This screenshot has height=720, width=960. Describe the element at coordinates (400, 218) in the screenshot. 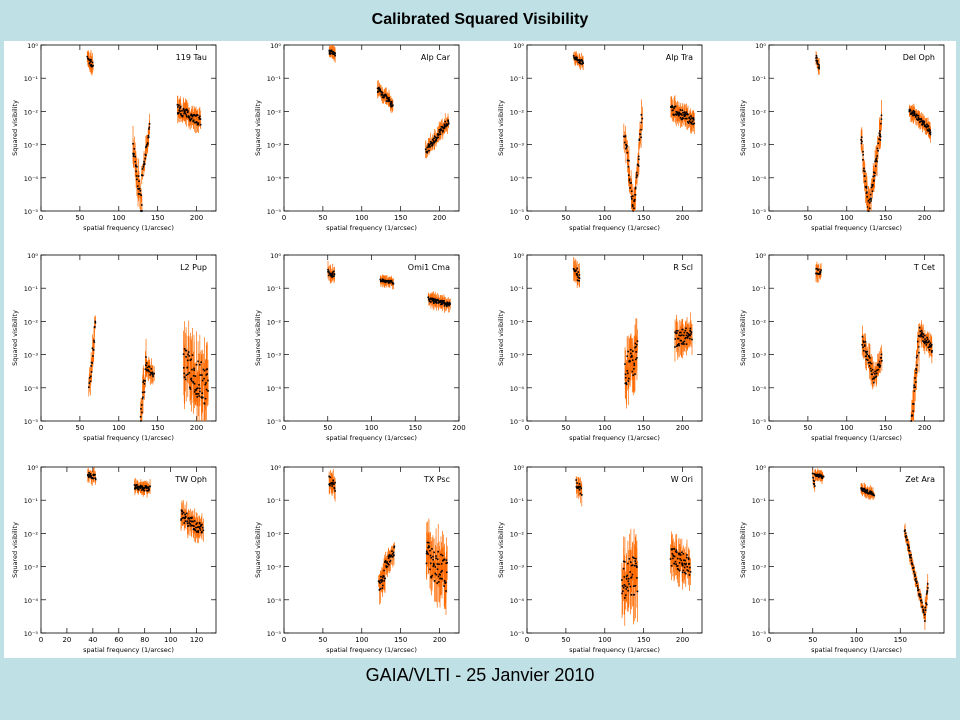

I see `x-tick-label: 150` at that location.